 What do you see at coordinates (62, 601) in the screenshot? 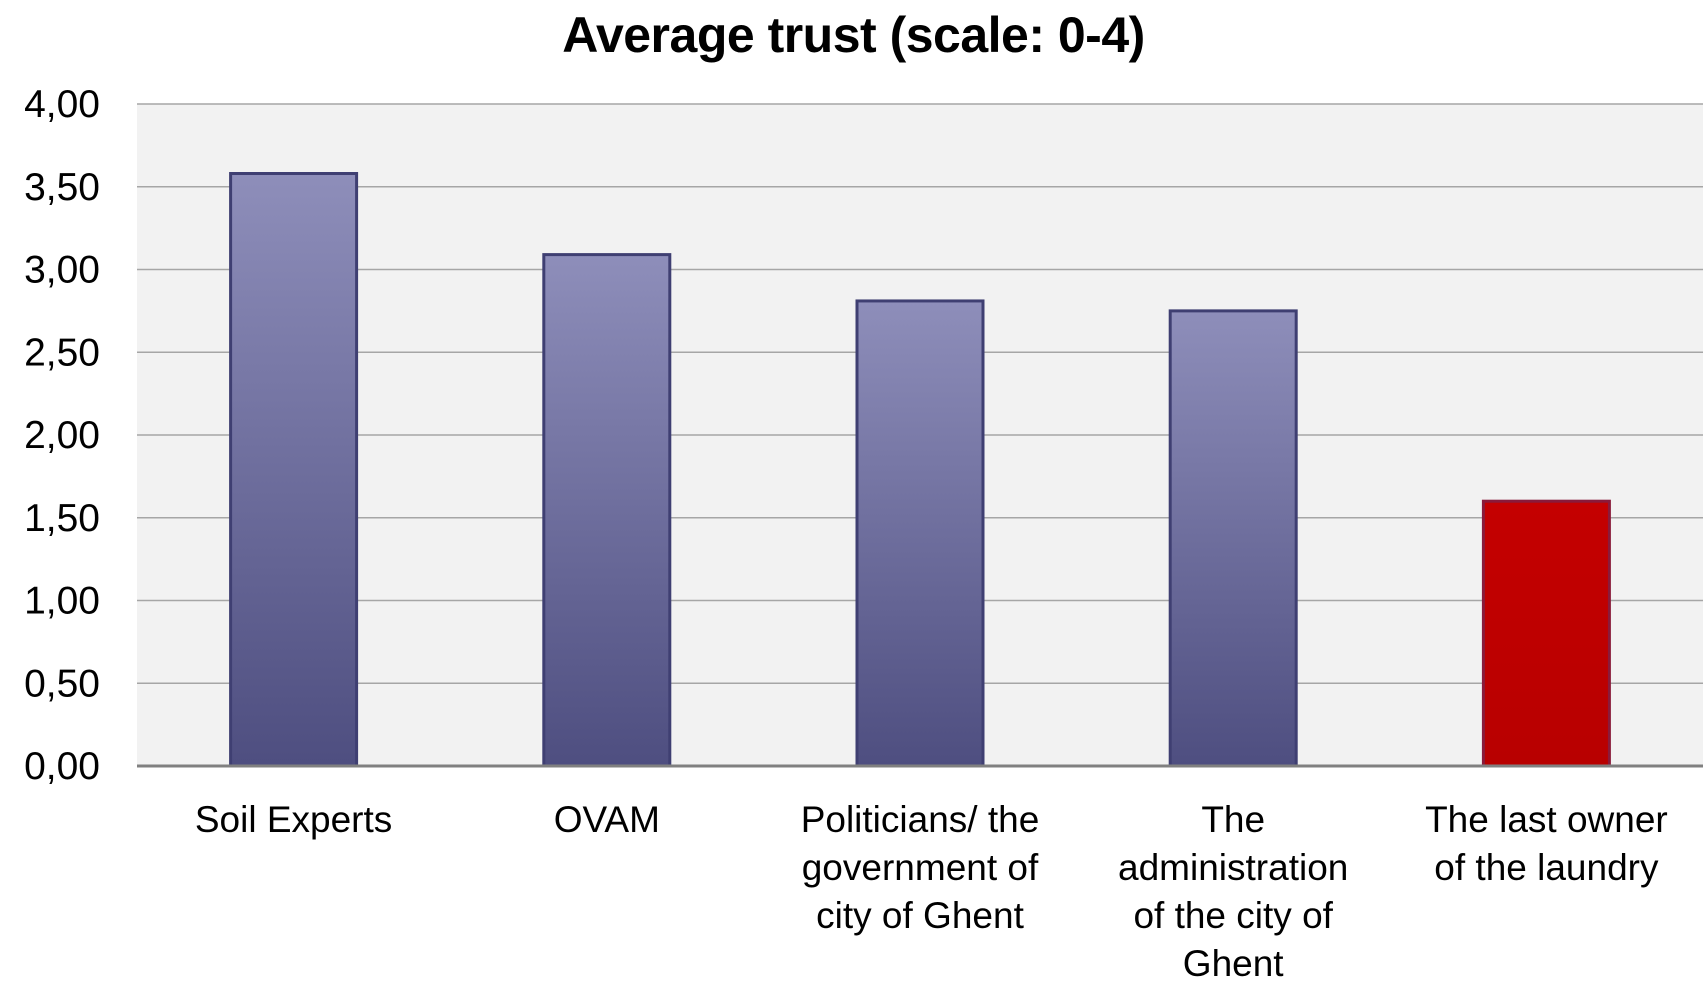
I see `y-tick-label: 1,00` at bounding box center [62, 601].